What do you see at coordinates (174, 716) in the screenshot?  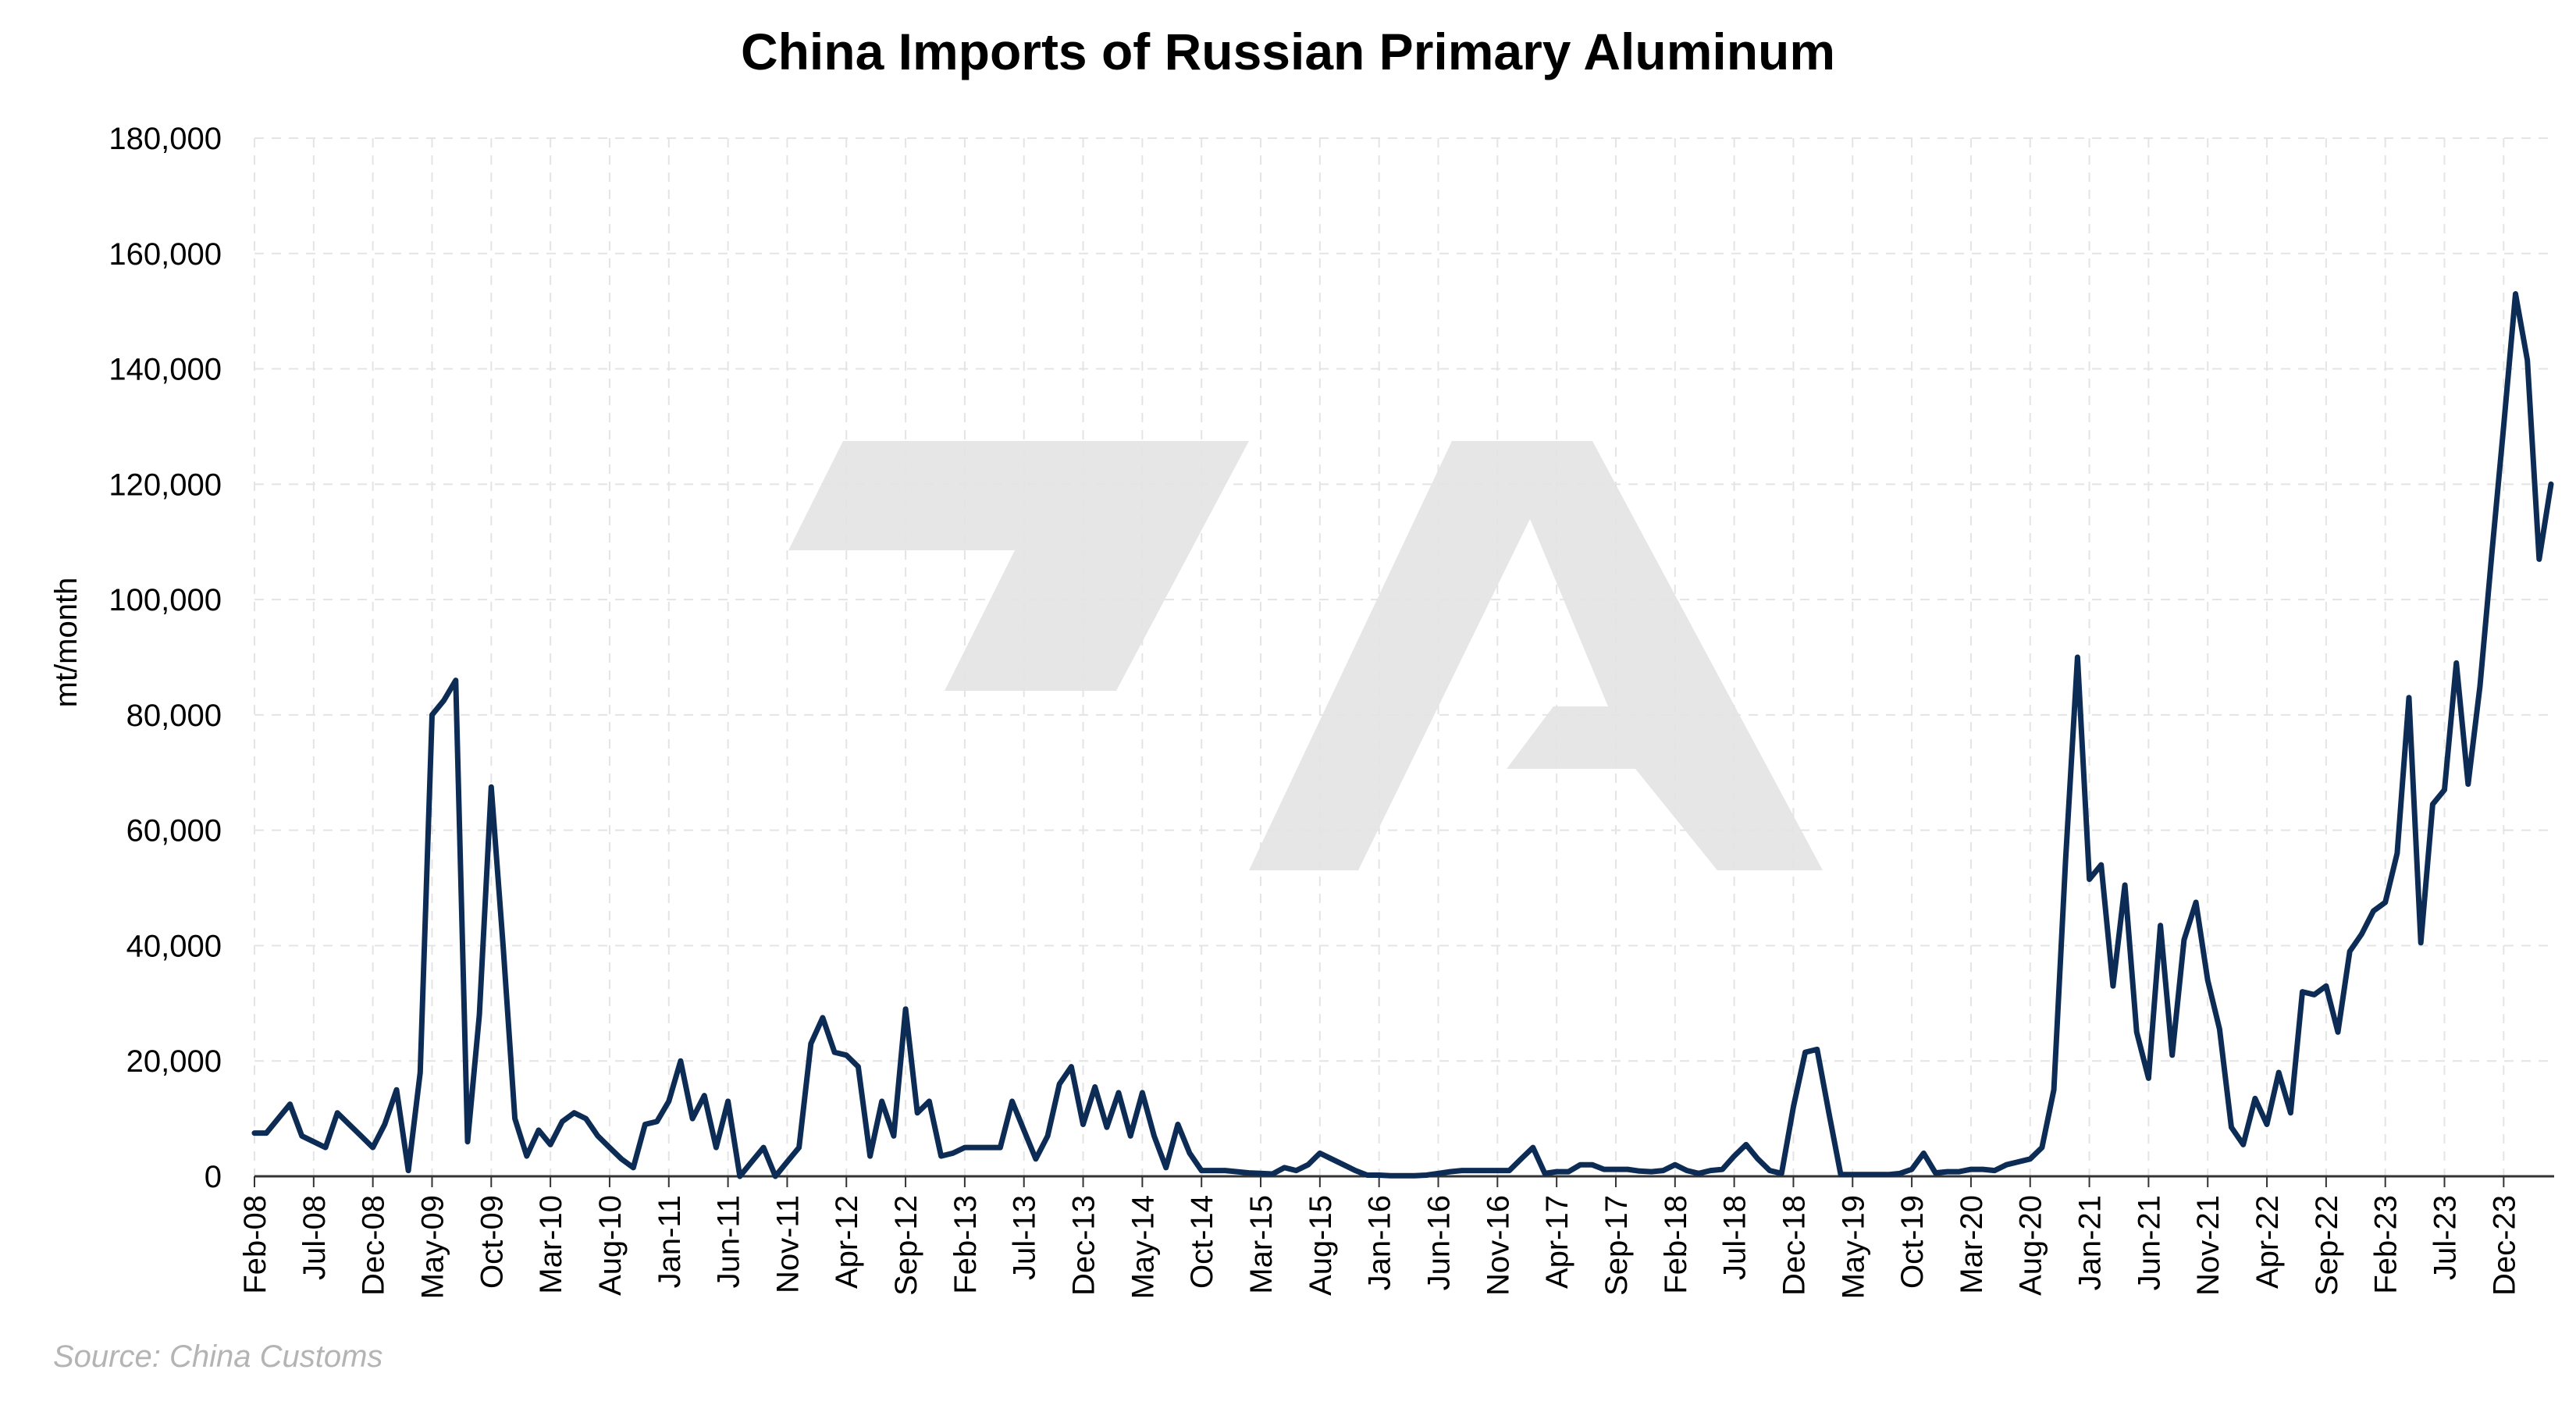 I see `y-tick-label: 80,000` at bounding box center [174, 716].